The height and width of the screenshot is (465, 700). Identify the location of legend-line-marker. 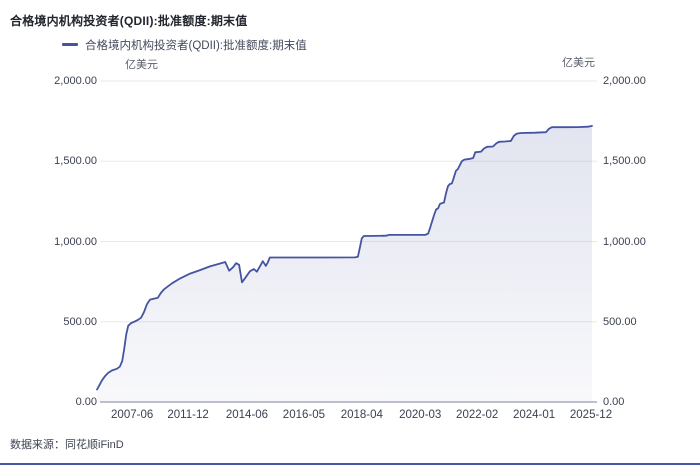
(70, 44).